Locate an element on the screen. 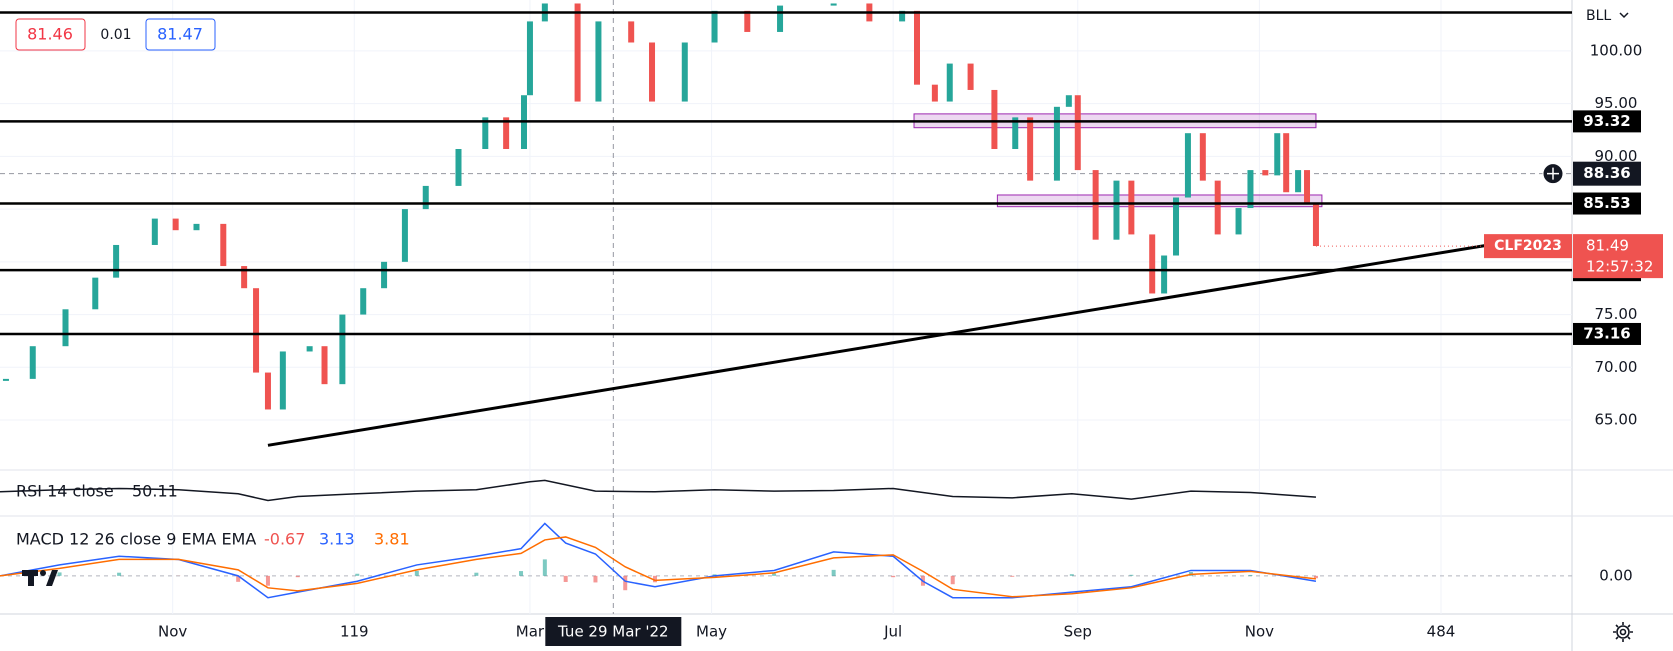  ask: 81.47 is located at coordinates (180, 34).